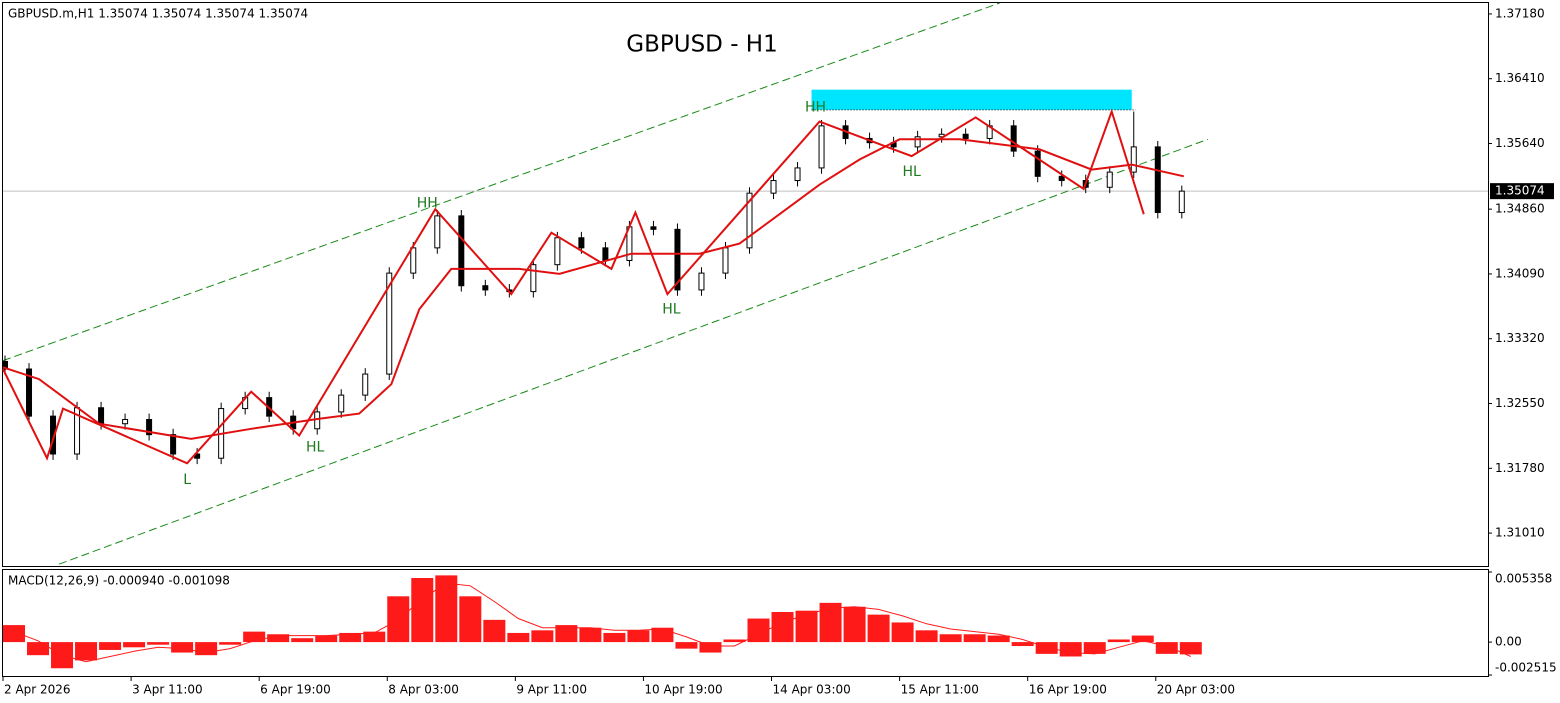 The width and height of the screenshot is (1560, 703). I want to click on macd-panel-frame, so click(745, 623).